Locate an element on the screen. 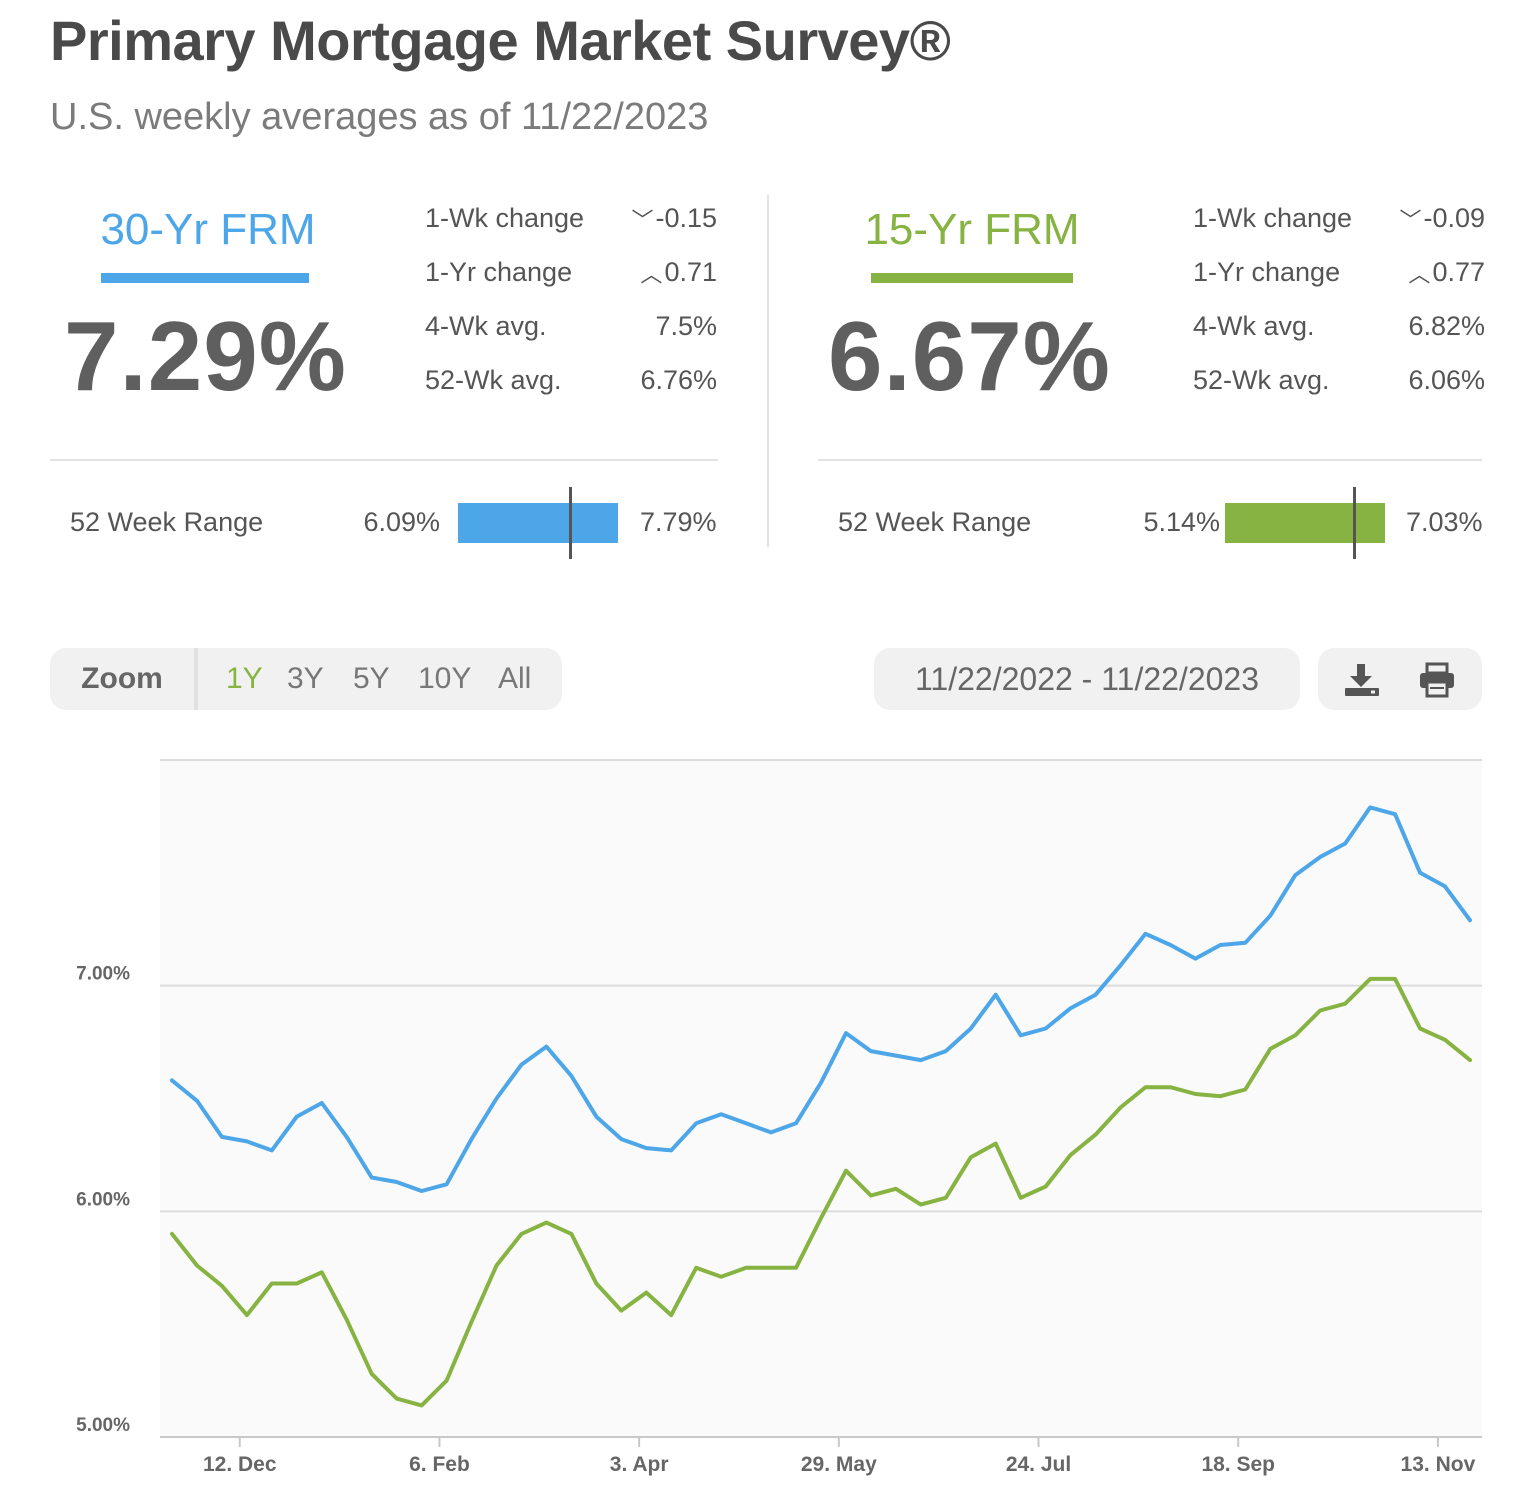 The image size is (1540, 1490). x-tick-label: 3. Apr is located at coordinates (639, 1464).